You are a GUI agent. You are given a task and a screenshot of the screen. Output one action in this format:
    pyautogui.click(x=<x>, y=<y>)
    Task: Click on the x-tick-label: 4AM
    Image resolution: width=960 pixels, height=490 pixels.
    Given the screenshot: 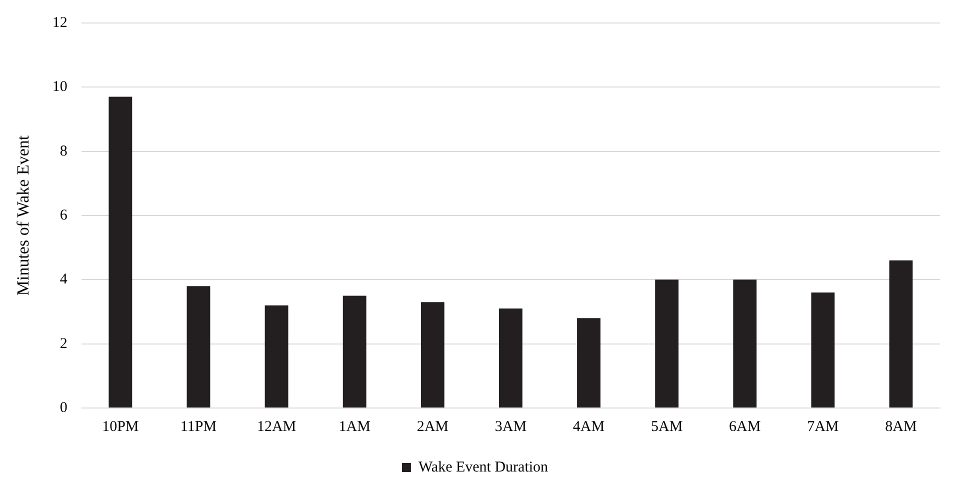 What is the action you would take?
    pyautogui.click(x=588, y=426)
    